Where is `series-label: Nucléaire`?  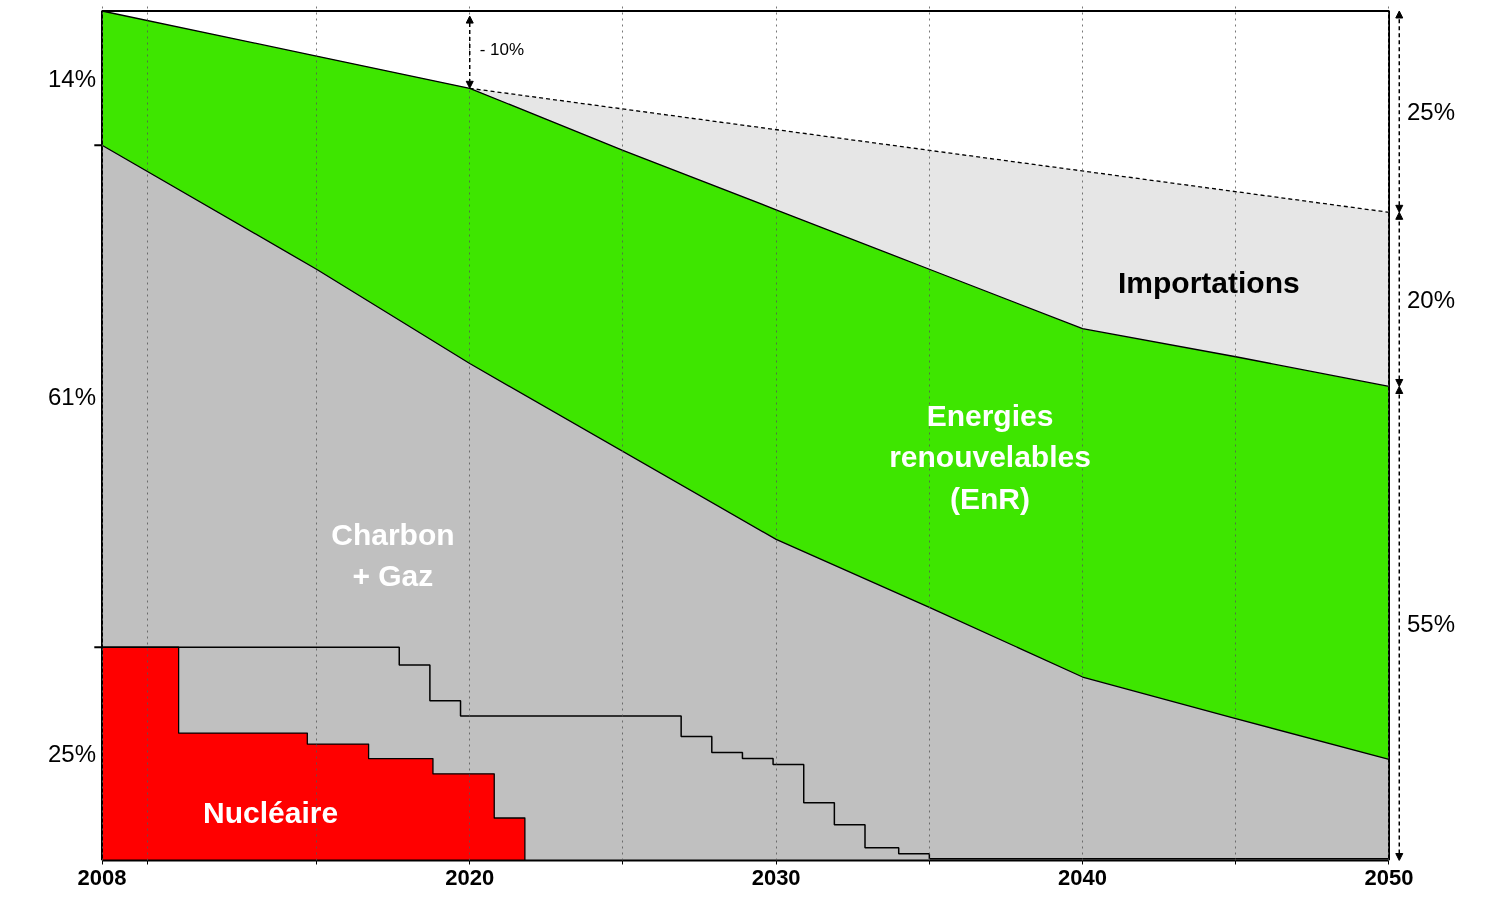 series-label: Nucléaire is located at coordinates (271, 812).